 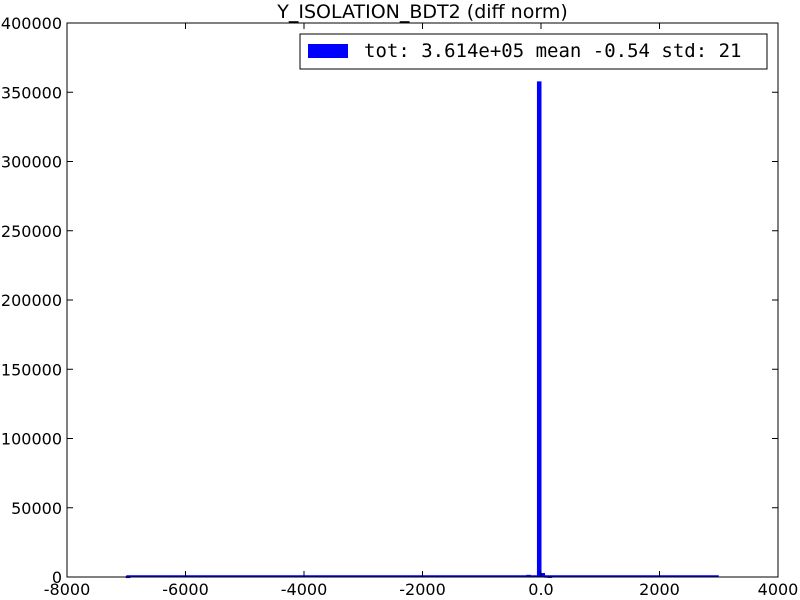 I want to click on y-tick-label: 300000, so click(x=31, y=162).